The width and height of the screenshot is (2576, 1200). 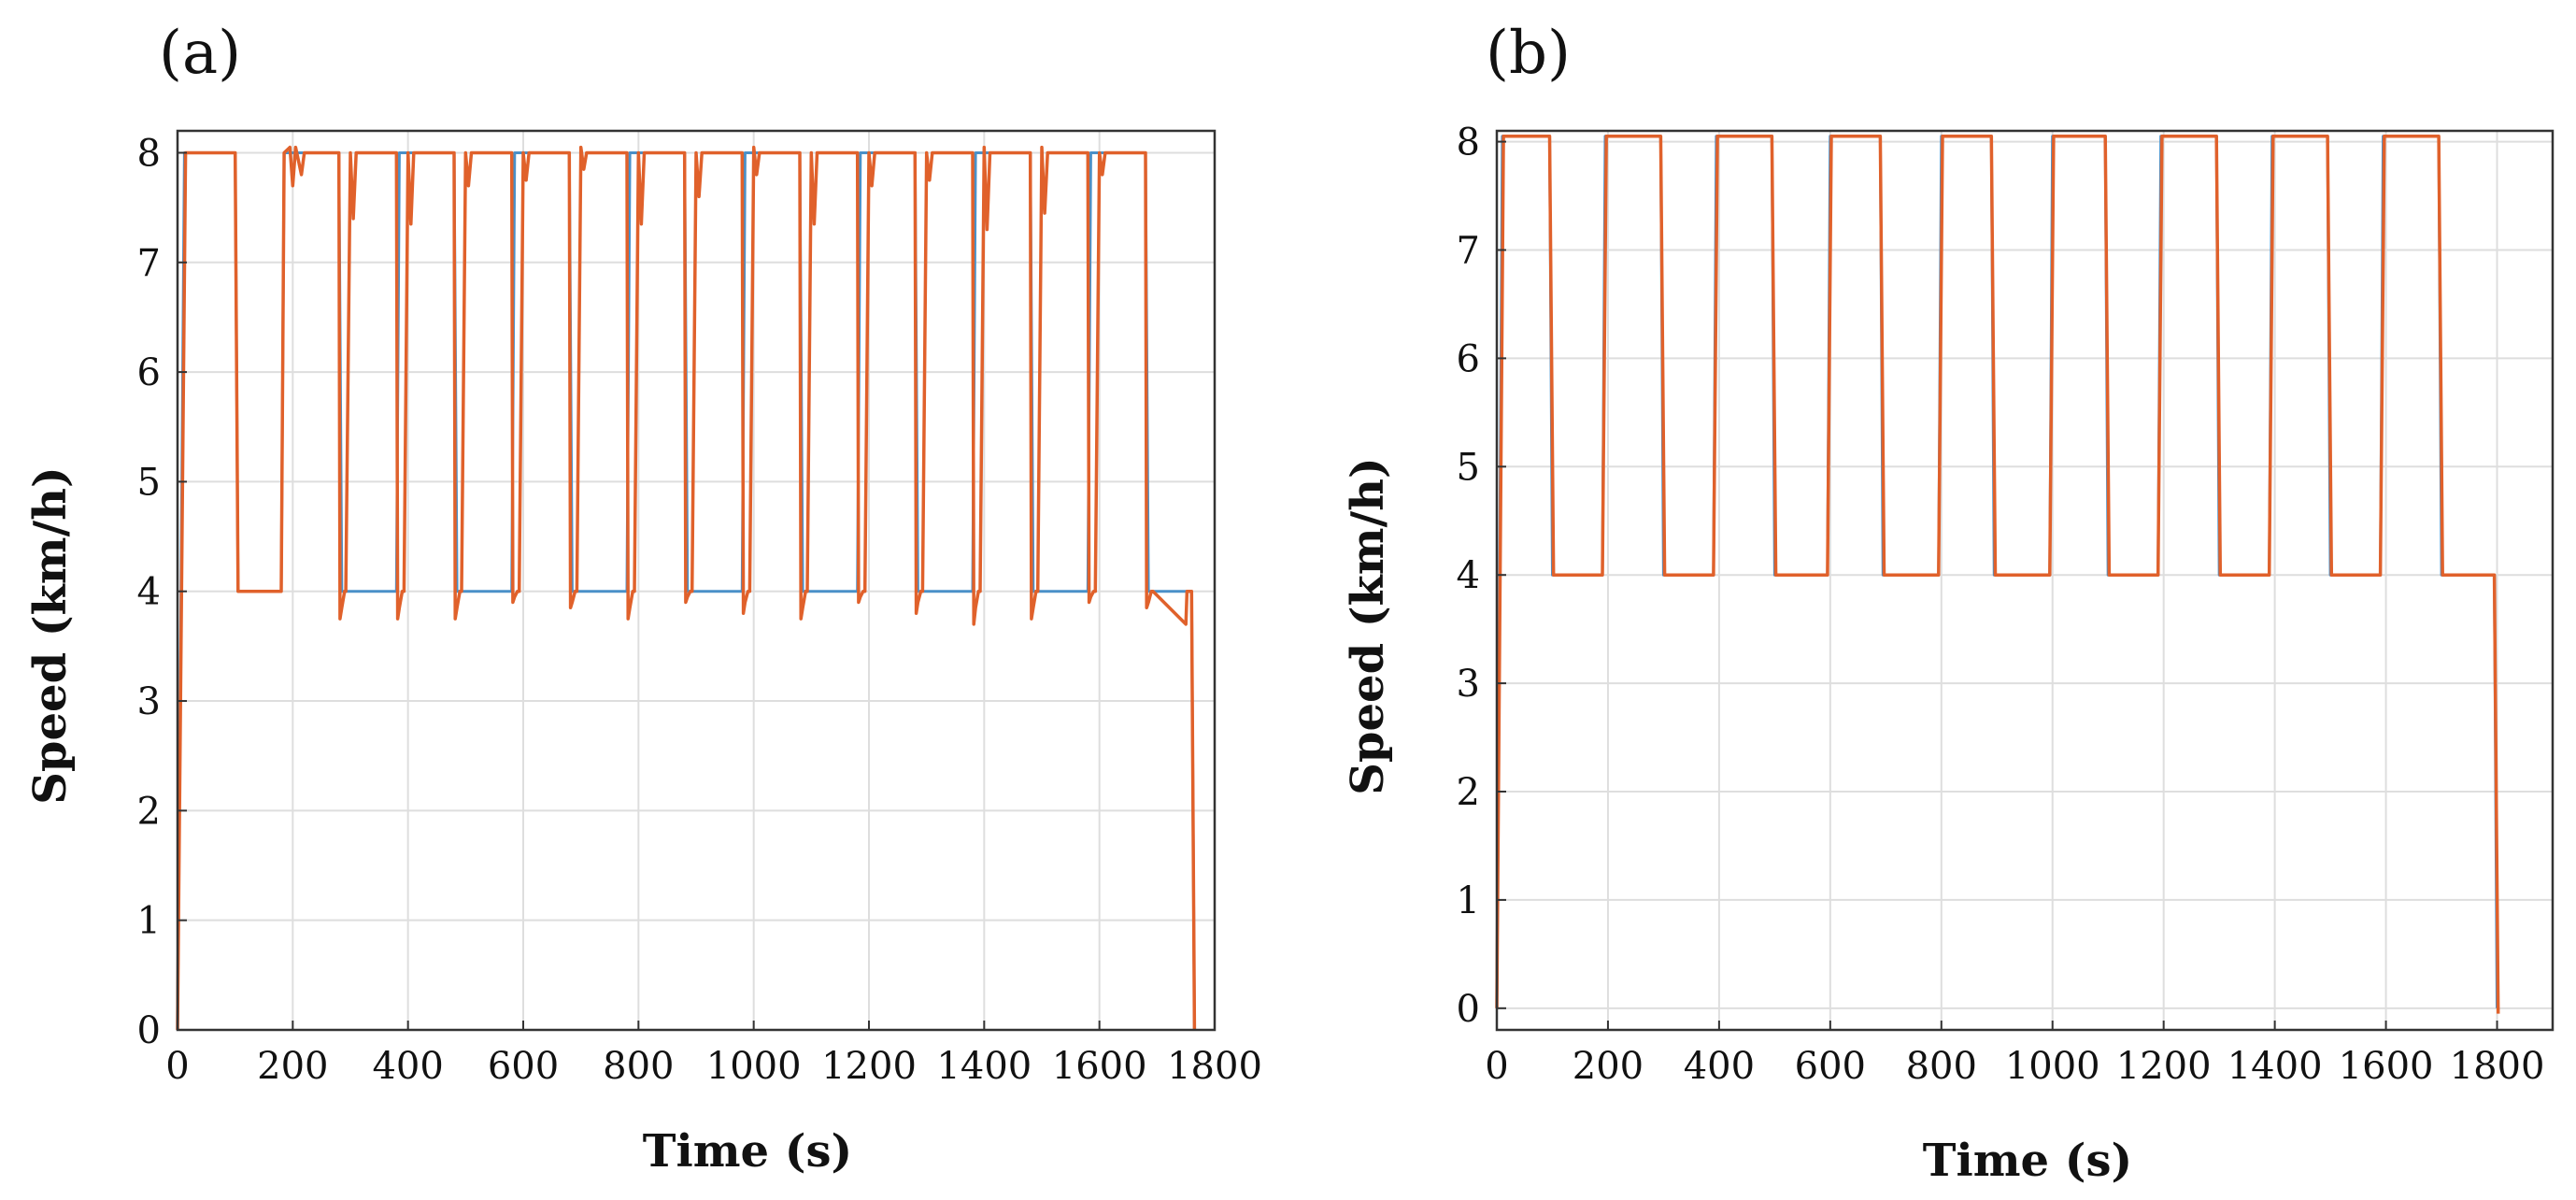 I want to click on panel-b-x-axis-title: Time (s), so click(x=2027, y=1161).